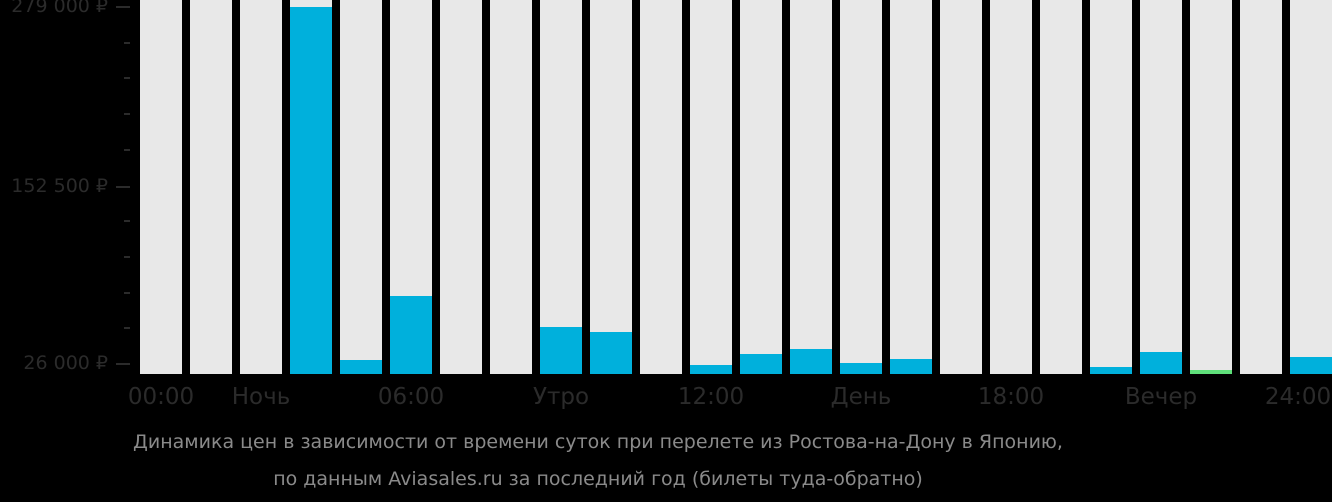 The image size is (1332, 502). Describe the element at coordinates (261, 397) in the screenshot. I see `x-axis-label: Ночь` at that location.